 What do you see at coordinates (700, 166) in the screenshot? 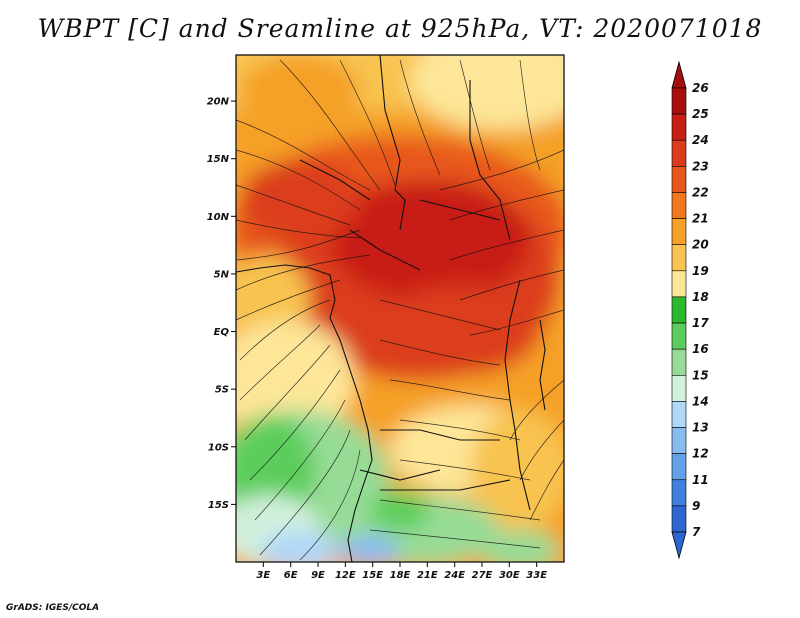
I see `colorbar-label: 23` at bounding box center [700, 166].